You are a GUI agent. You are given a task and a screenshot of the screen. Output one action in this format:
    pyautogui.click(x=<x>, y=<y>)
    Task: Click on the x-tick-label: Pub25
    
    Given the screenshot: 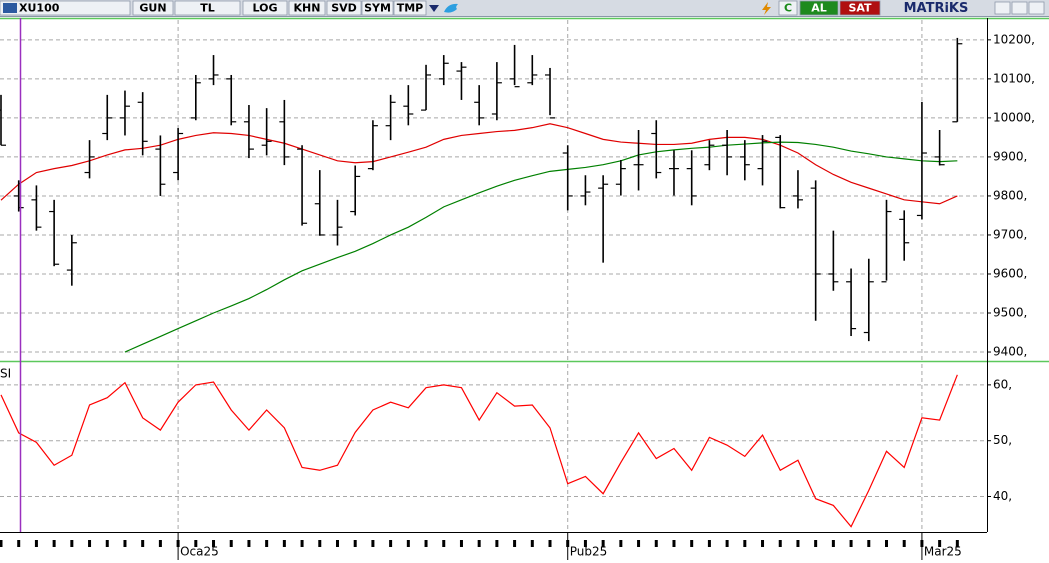 What is the action you would take?
    pyautogui.click(x=589, y=552)
    